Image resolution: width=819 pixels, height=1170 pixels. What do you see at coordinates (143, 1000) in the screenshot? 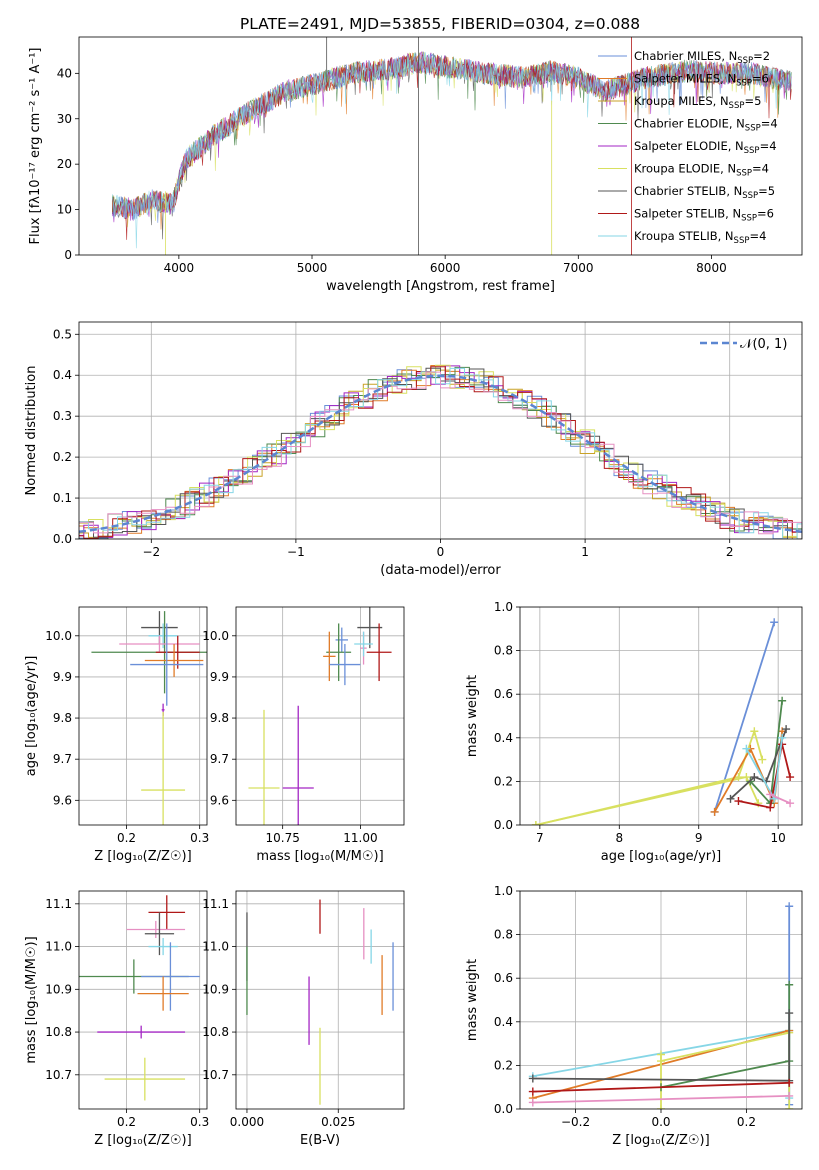
I see `mass_vs_z-plot-area` at bounding box center [143, 1000].